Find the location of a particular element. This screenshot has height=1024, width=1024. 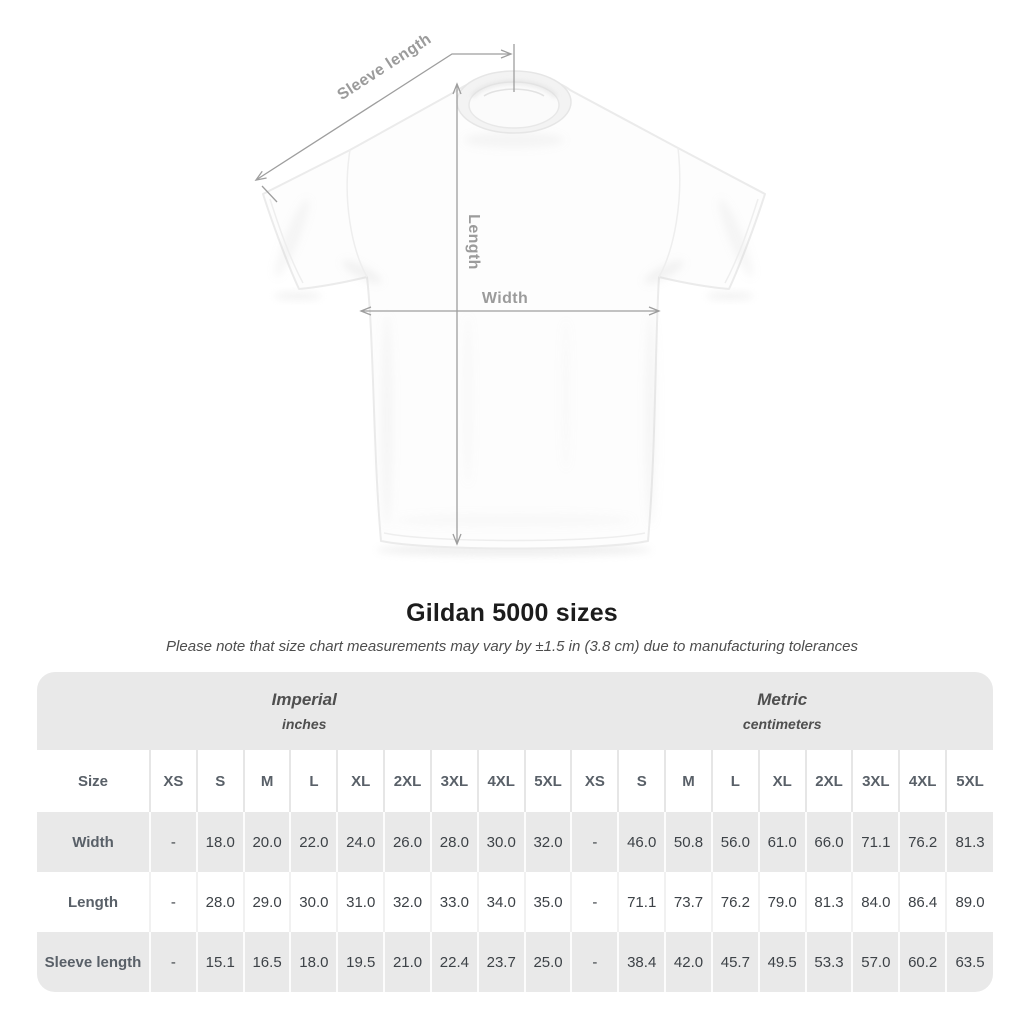

value-cell: 26.0 is located at coordinates (407, 842).